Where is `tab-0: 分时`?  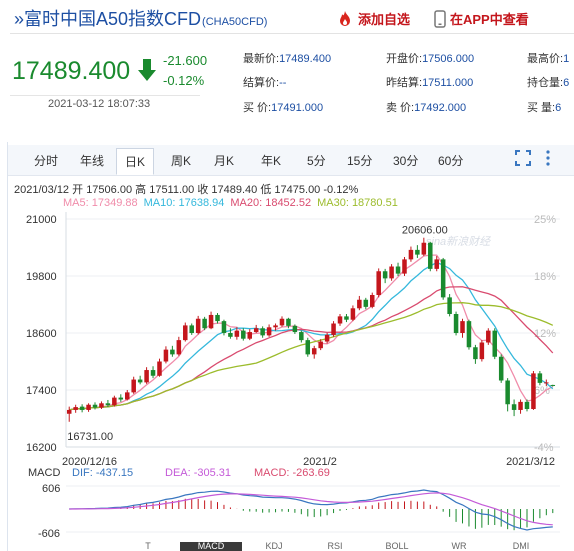 tab-0: 分时 is located at coordinates (46, 161).